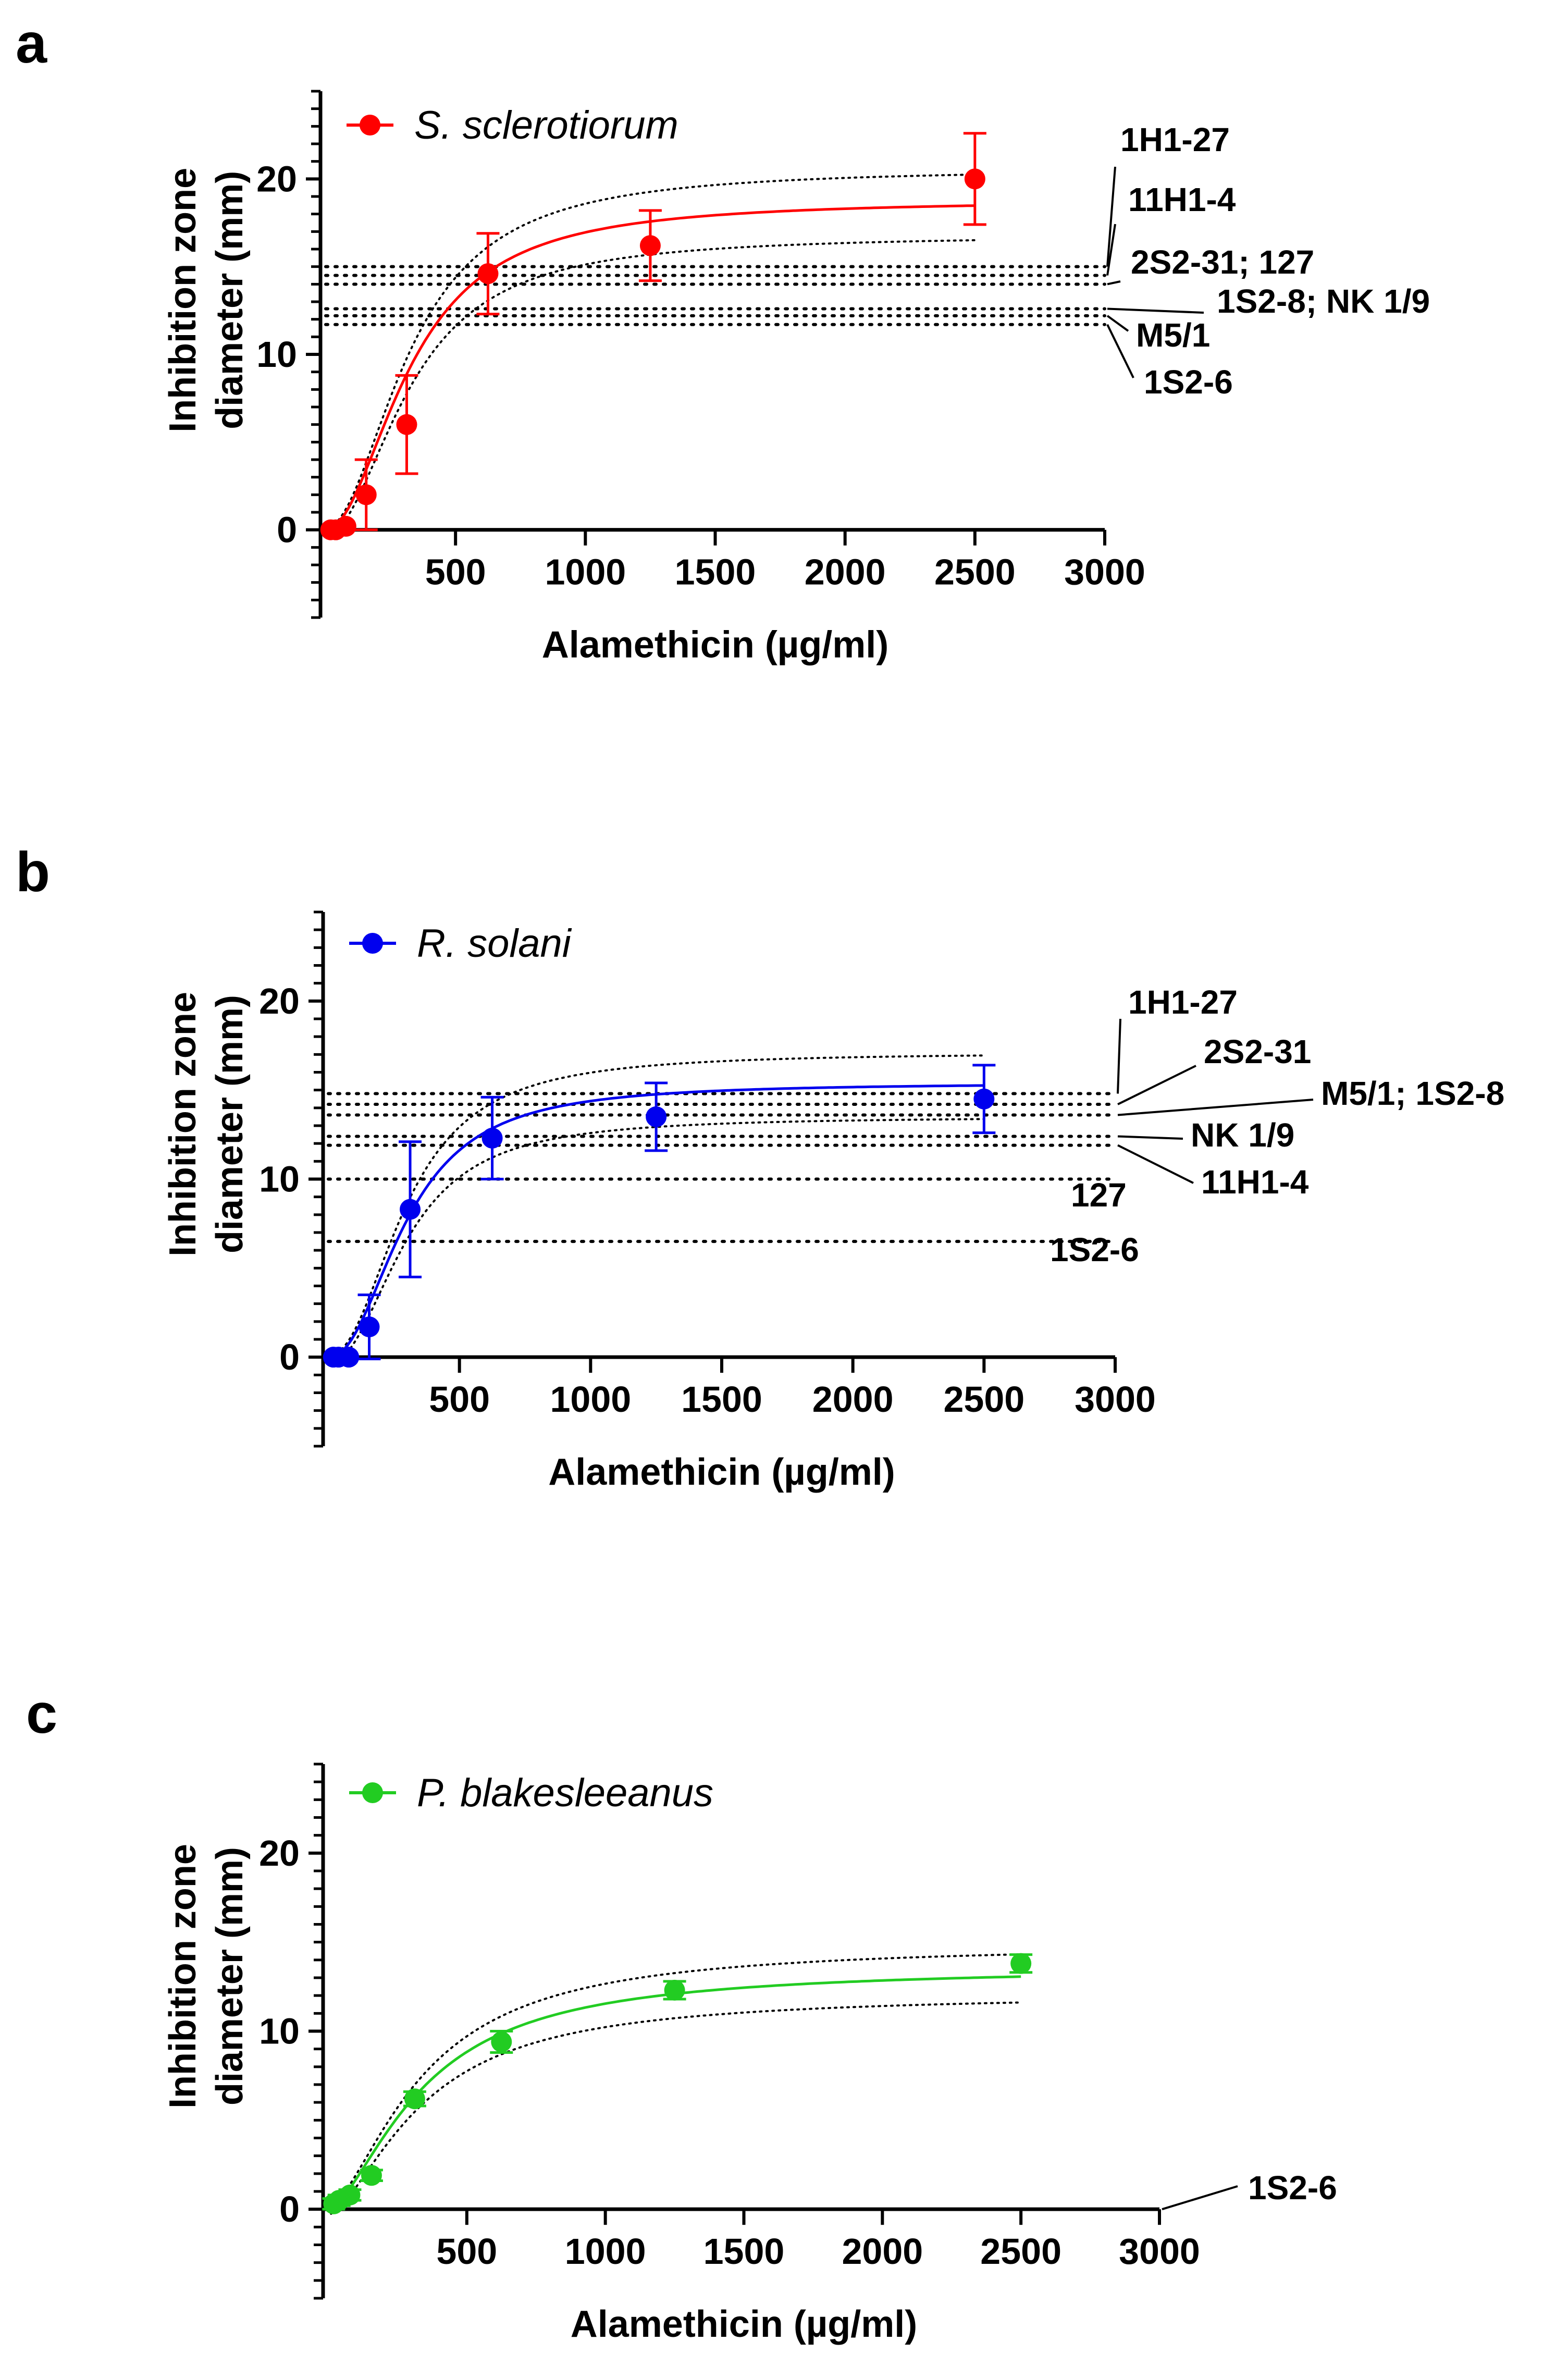 This screenshot has width=1568, height=2366. Describe the element at coordinates (1173, 335) in the screenshot. I see `reference-label: M5/1` at that location.